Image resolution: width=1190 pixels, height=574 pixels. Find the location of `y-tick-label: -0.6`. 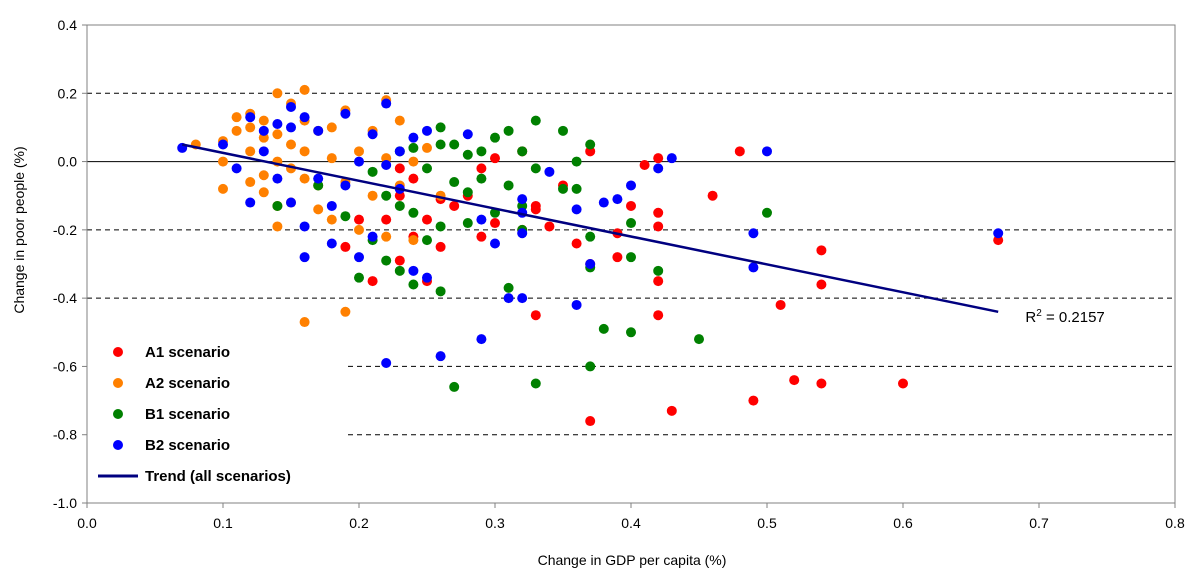

y-tick-label: -0.6 is located at coordinates (65, 366).